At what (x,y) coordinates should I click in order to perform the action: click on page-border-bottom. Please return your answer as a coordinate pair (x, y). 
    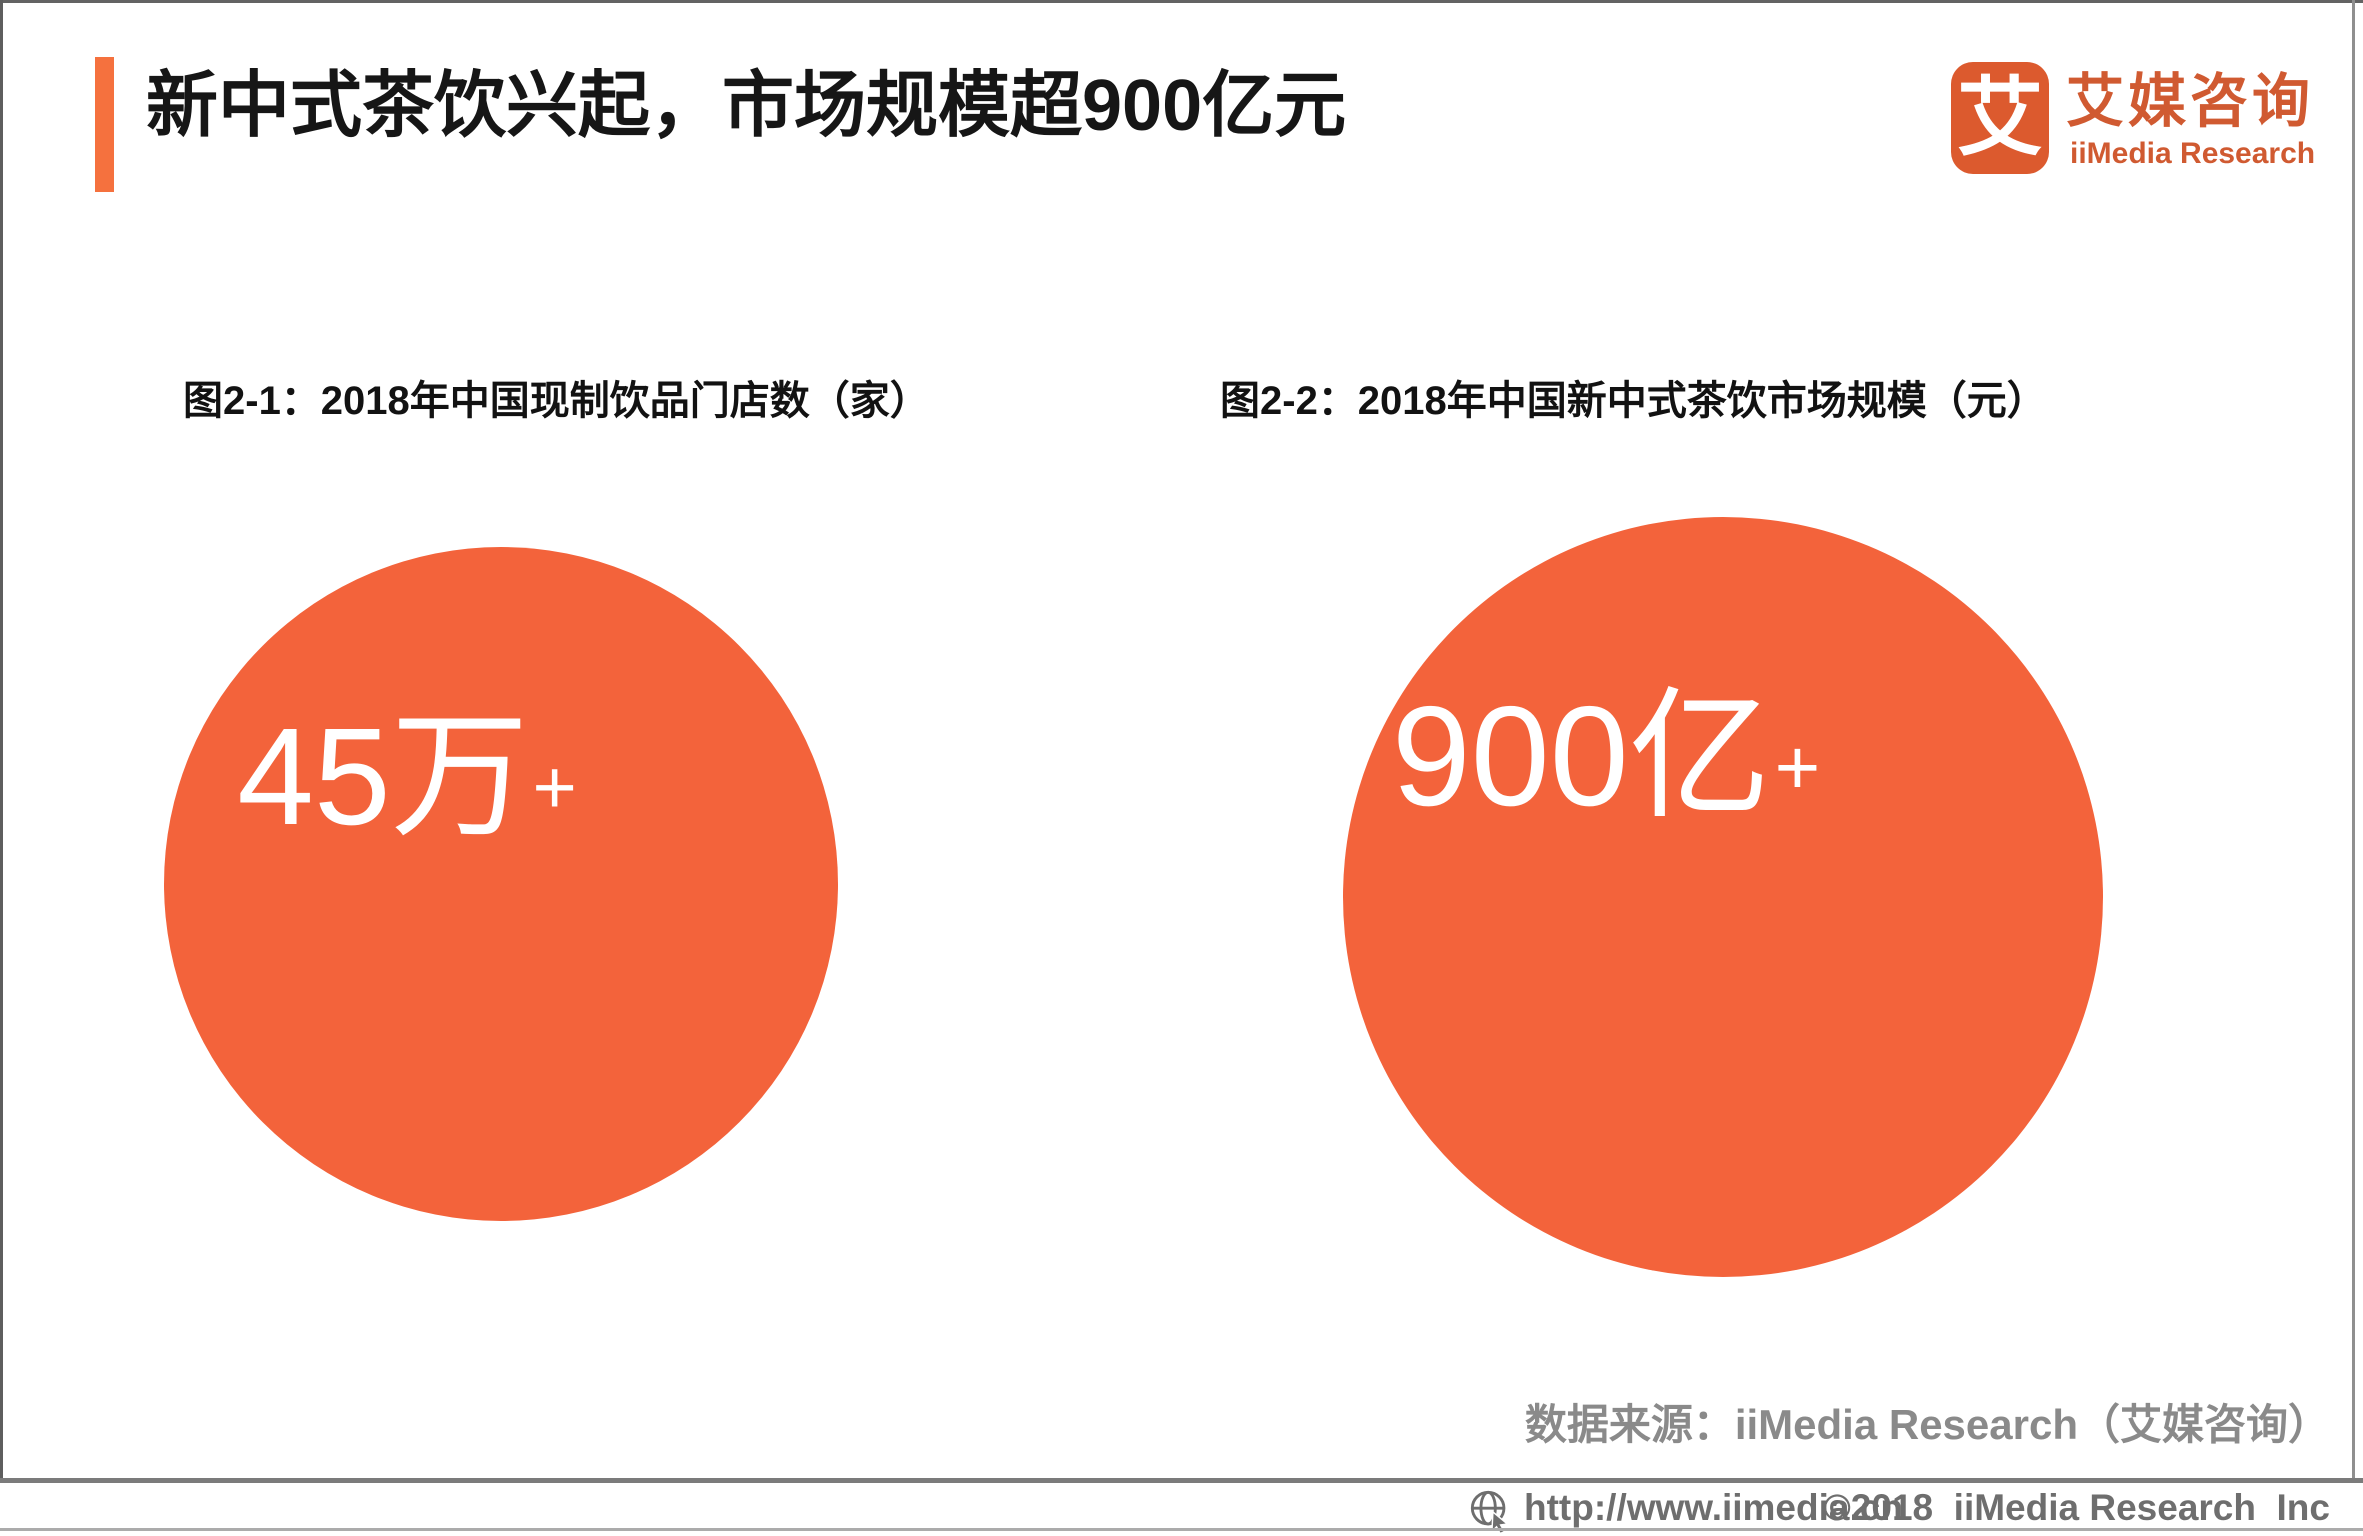
    Looking at the image, I should click on (1181, 1529).